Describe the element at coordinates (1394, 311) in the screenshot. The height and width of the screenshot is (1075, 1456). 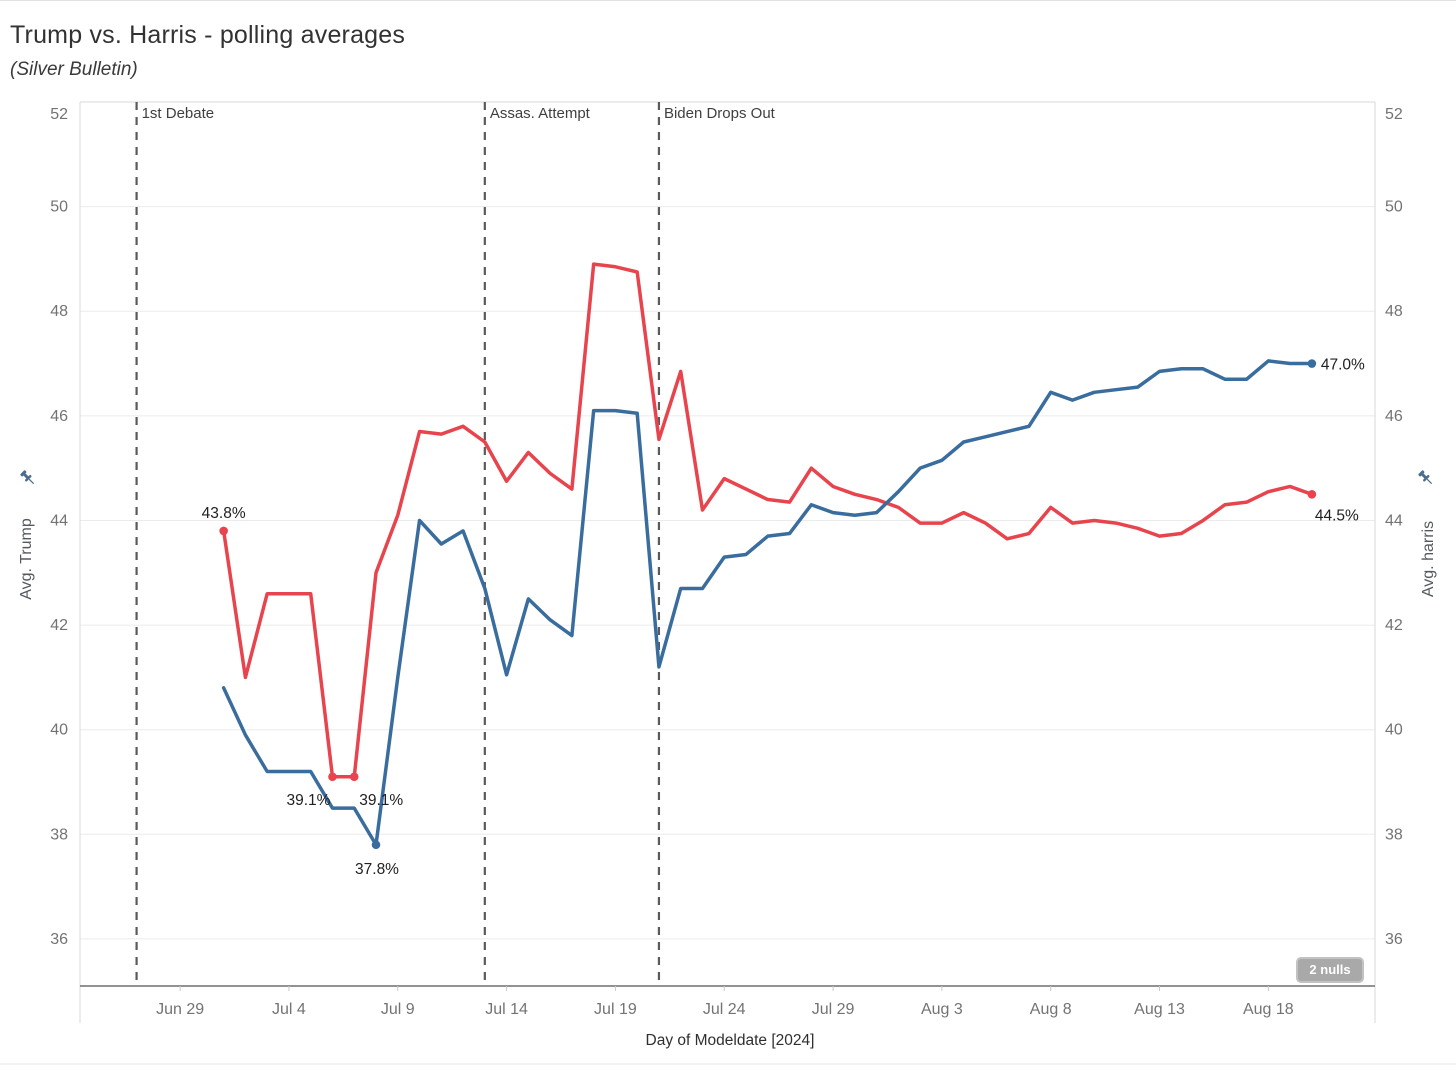
I see `y-tick-right-48: 48` at that location.